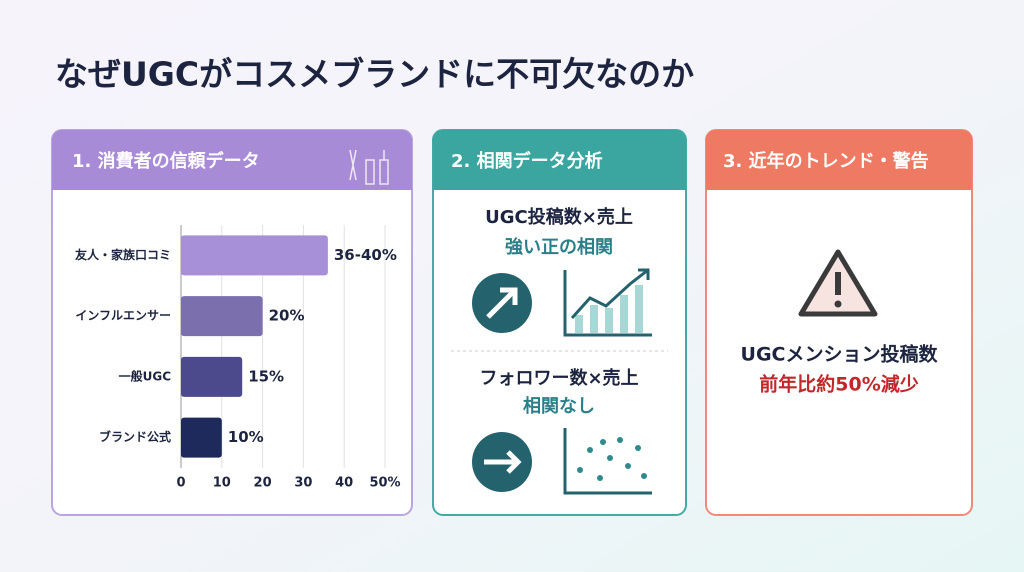  Describe the element at coordinates (135, 436) in the screenshot. I see `y-tick-label: ブランド公式` at that location.